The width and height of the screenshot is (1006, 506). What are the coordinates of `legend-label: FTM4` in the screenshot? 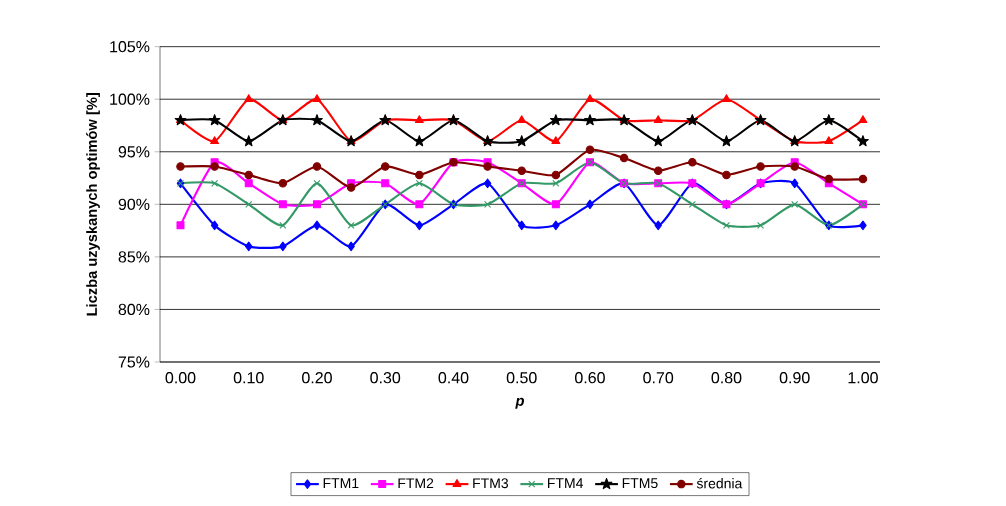 It's located at (566, 483).